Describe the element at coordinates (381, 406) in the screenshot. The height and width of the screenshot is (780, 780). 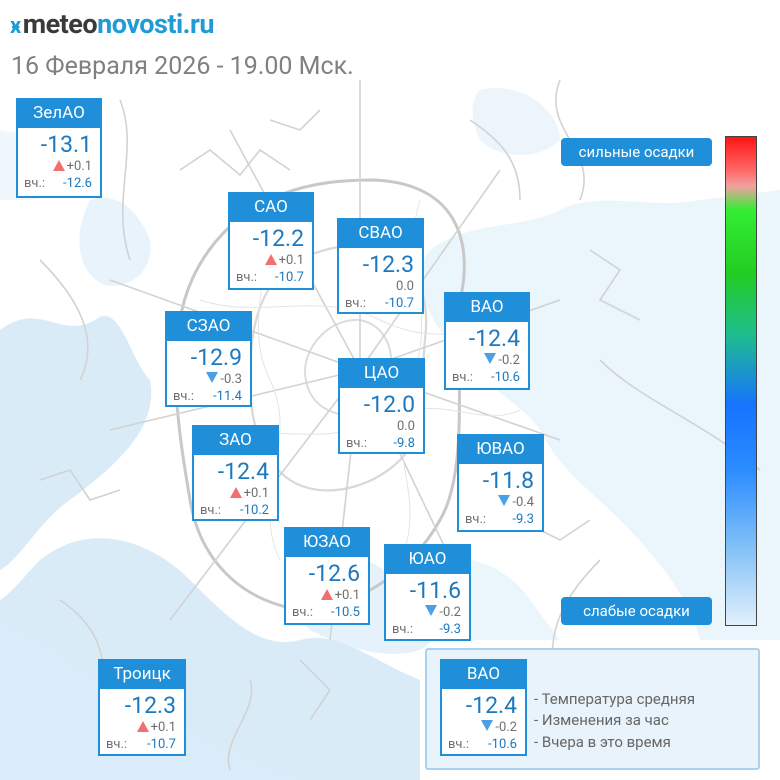
I see `district-cao-card: ЦАО -12.0 0.0 вч.: -9.8` at that location.